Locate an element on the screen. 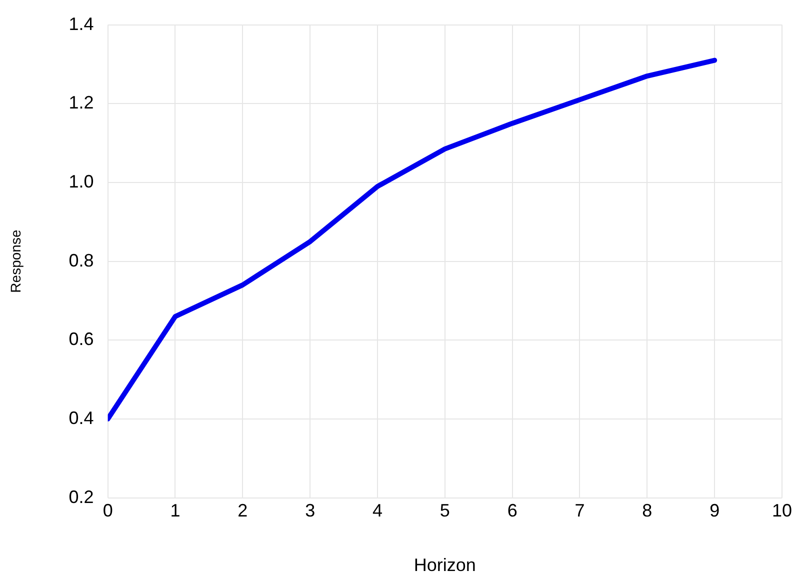 The image size is (802, 581). y-tick-label: 1.4 is located at coordinates (81, 24).